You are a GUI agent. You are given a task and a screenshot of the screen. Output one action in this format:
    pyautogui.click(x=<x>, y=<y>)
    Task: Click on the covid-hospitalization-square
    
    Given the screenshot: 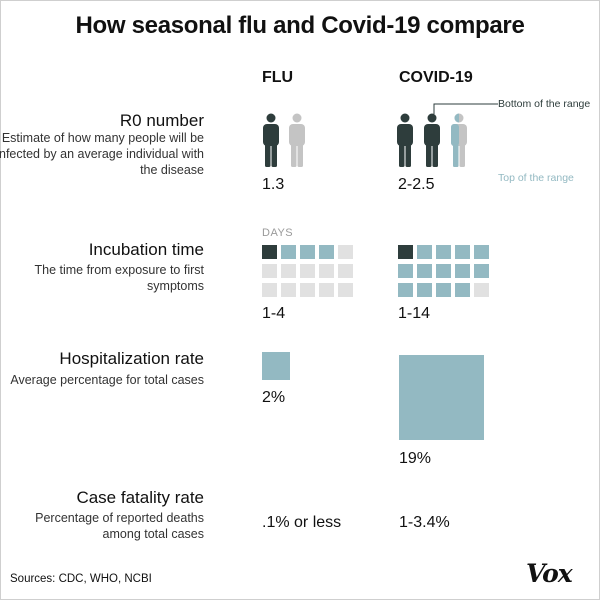 What is the action you would take?
    pyautogui.click(x=441, y=397)
    